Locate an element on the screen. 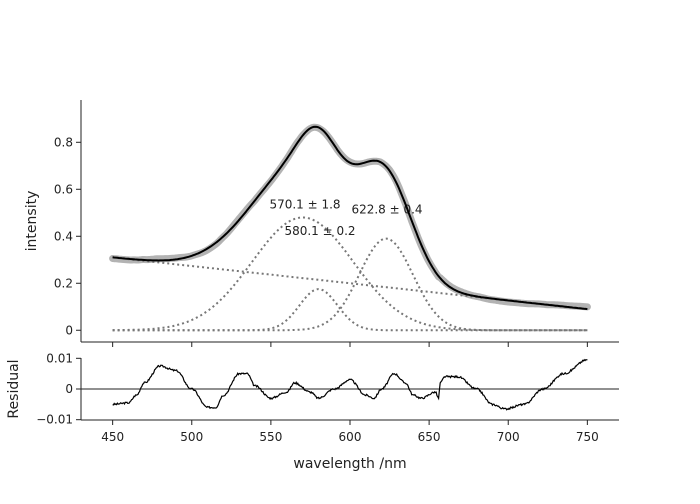 The height and width of the screenshot is (504, 700). x-tick-label: 700 is located at coordinates (508, 437).